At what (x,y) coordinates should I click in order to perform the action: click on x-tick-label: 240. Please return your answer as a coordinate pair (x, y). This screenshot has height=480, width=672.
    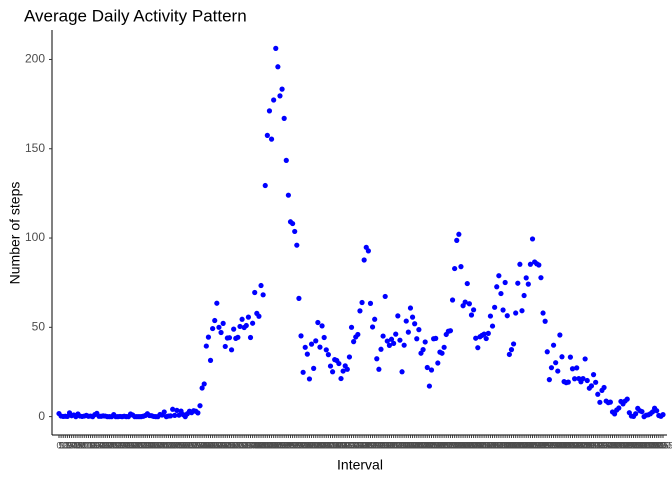
    Looking at the image, I should click on (126, 445).